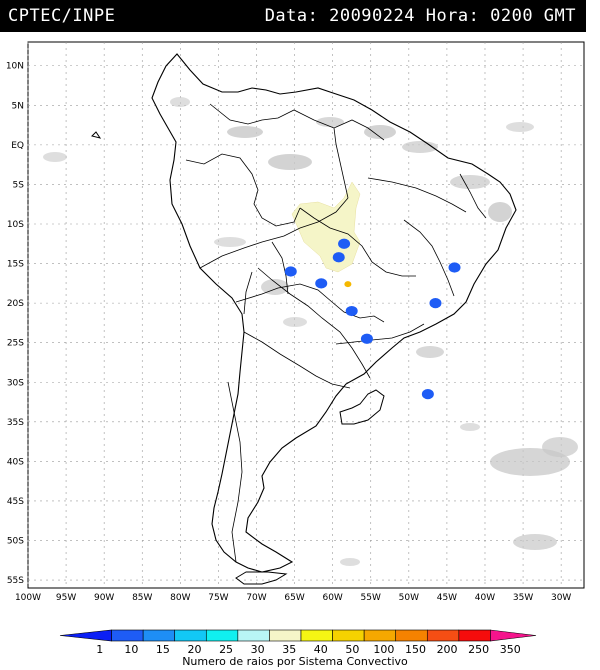 The height and width of the screenshot is (670, 600). I want to click on legend-label: 15, so click(163, 649).